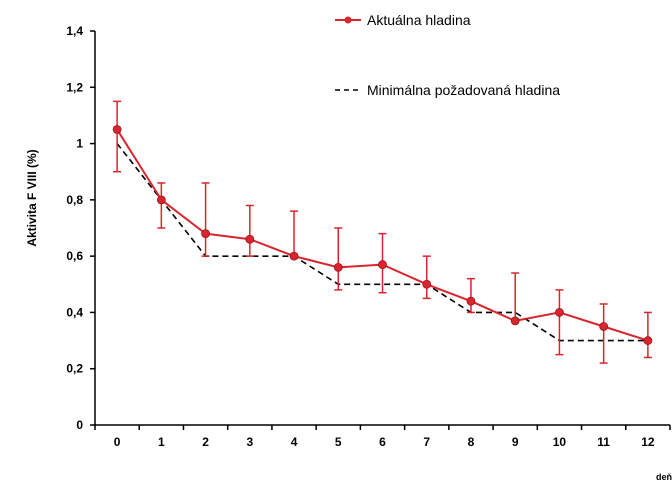  I want to click on x-tick-label: 1, so click(161, 442).